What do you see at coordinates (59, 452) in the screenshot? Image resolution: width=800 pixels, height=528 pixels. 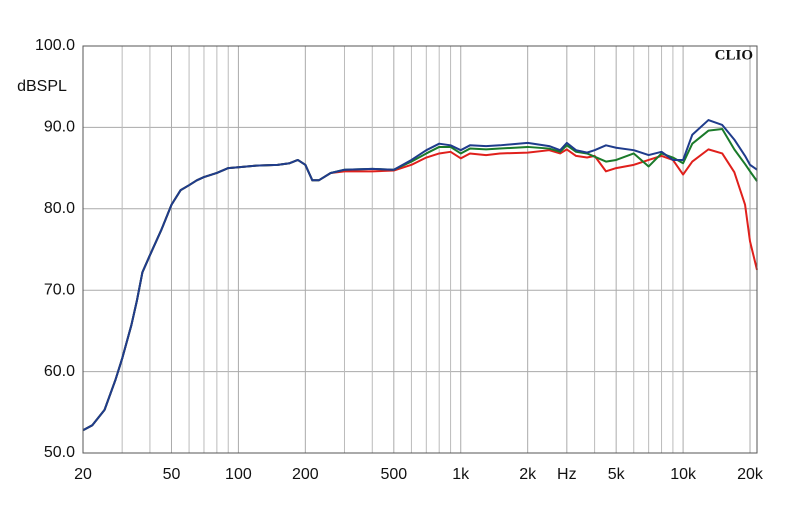 I see `y-tick-label: 50.0` at bounding box center [59, 452].